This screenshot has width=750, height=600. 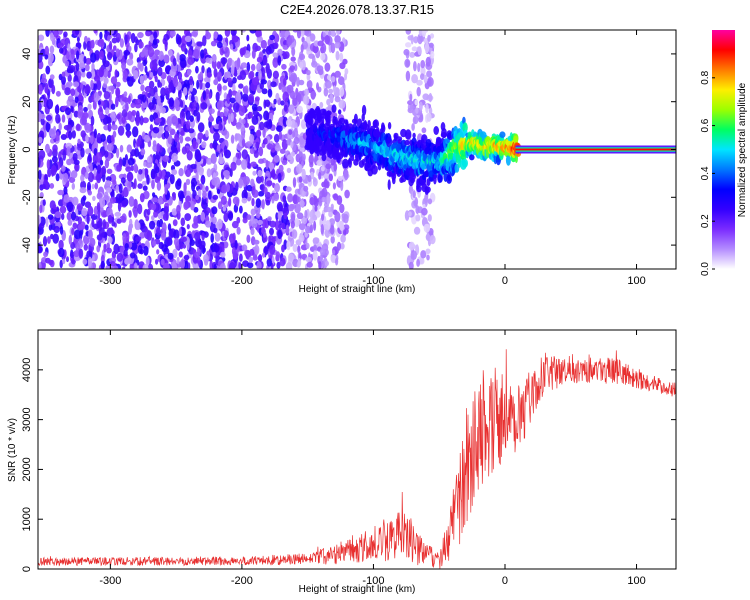 I want to click on y-tick-label: 20, so click(x=27, y=102).